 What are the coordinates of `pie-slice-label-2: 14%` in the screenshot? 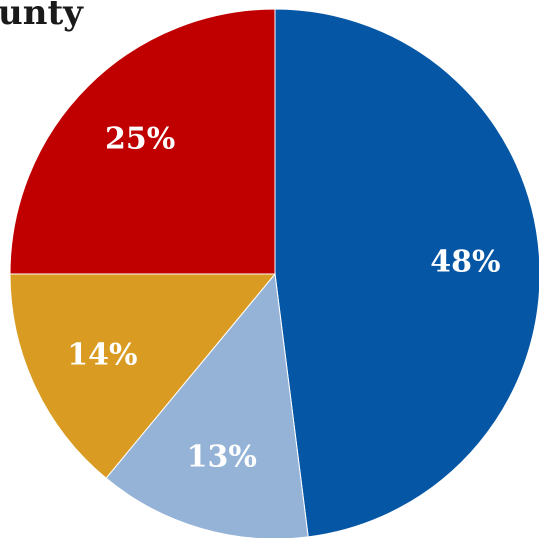 It's located at (102, 355).